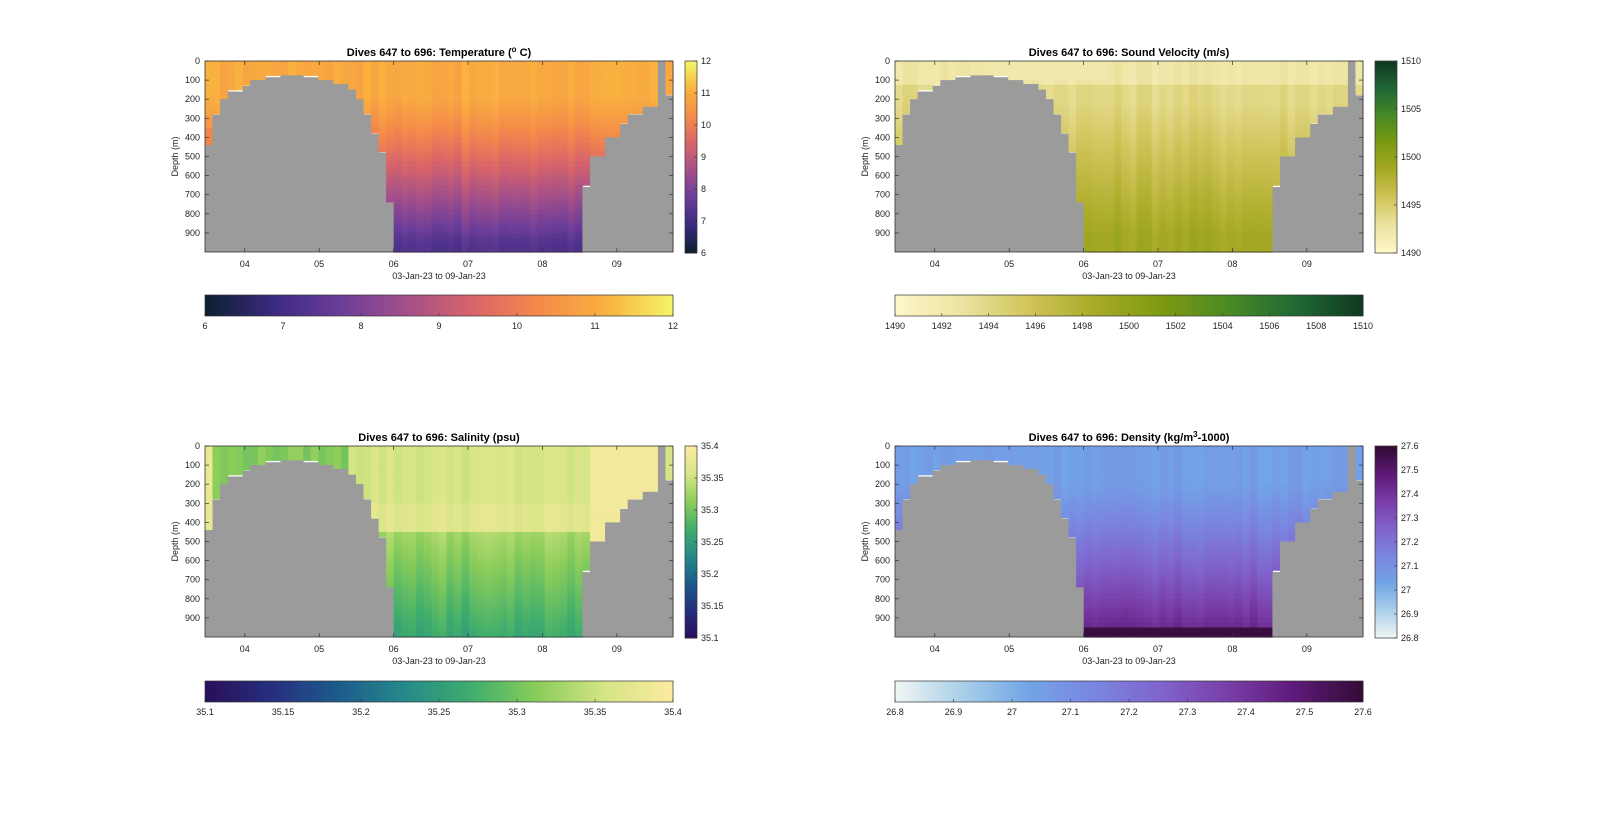 The height and width of the screenshot is (830, 1600). Describe the element at coordinates (1129, 326) in the screenshot. I see `colorbar-tick-label: 1500` at that location.